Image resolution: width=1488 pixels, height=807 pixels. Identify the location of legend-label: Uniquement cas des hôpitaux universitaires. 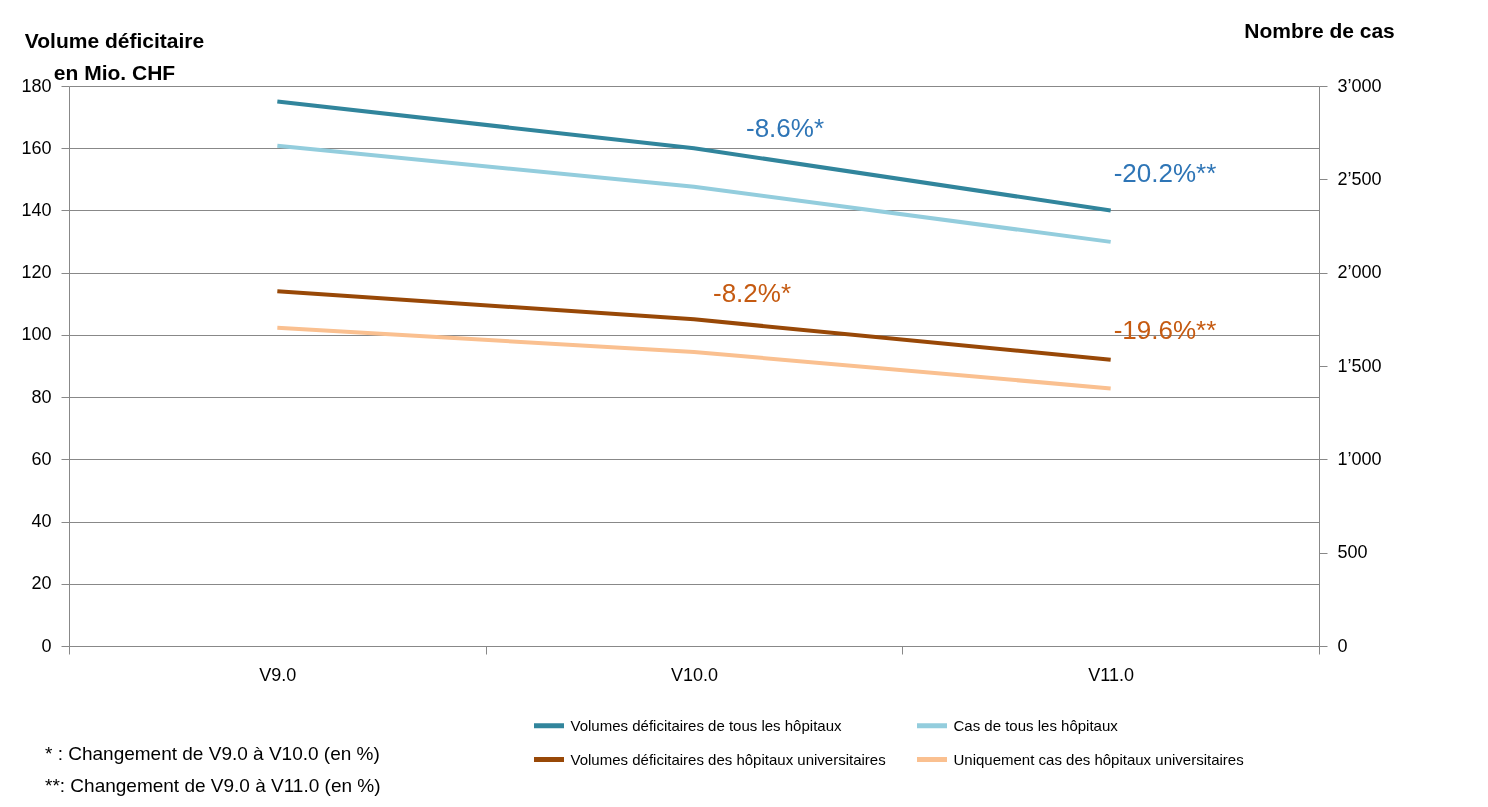
(1098, 759).